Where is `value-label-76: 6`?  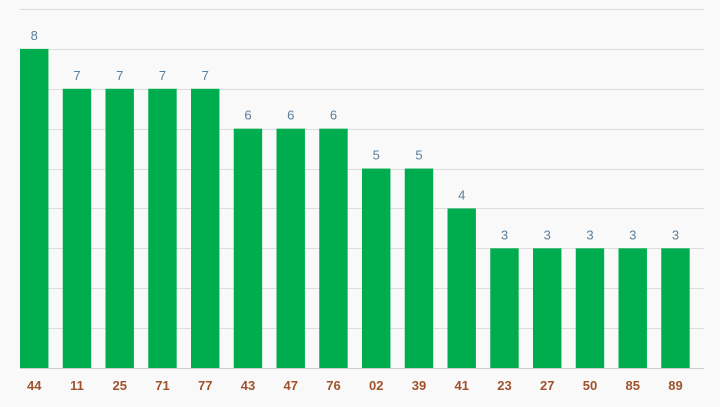
value-label-76: 6 is located at coordinates (333, 115).